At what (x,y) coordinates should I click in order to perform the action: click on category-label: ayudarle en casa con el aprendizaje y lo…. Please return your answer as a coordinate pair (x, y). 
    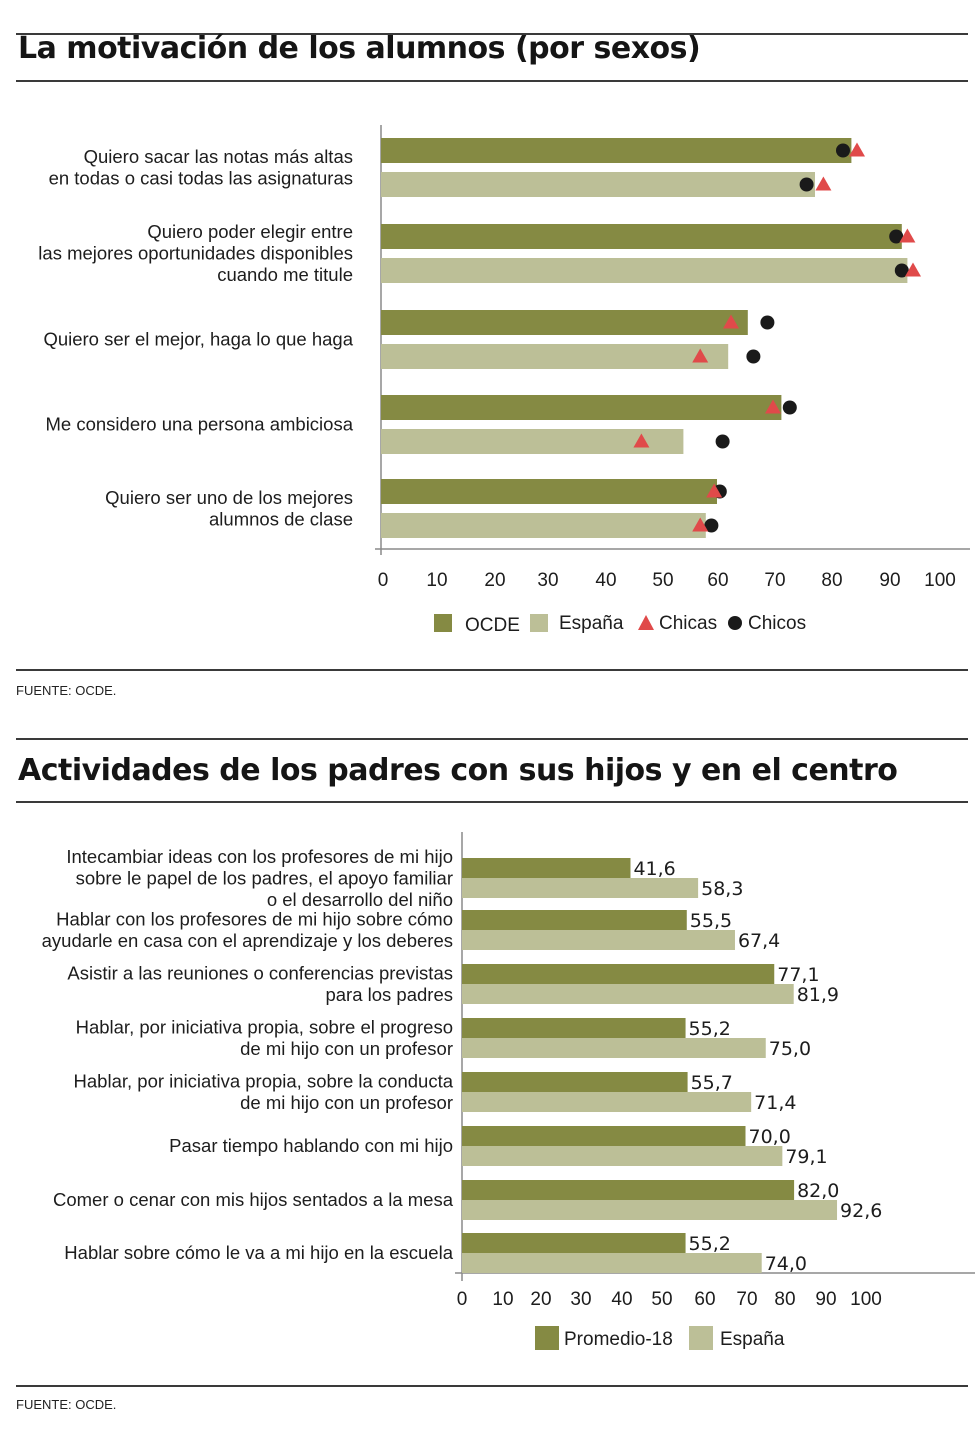
    Looking at the image, I should click on (247, 940).